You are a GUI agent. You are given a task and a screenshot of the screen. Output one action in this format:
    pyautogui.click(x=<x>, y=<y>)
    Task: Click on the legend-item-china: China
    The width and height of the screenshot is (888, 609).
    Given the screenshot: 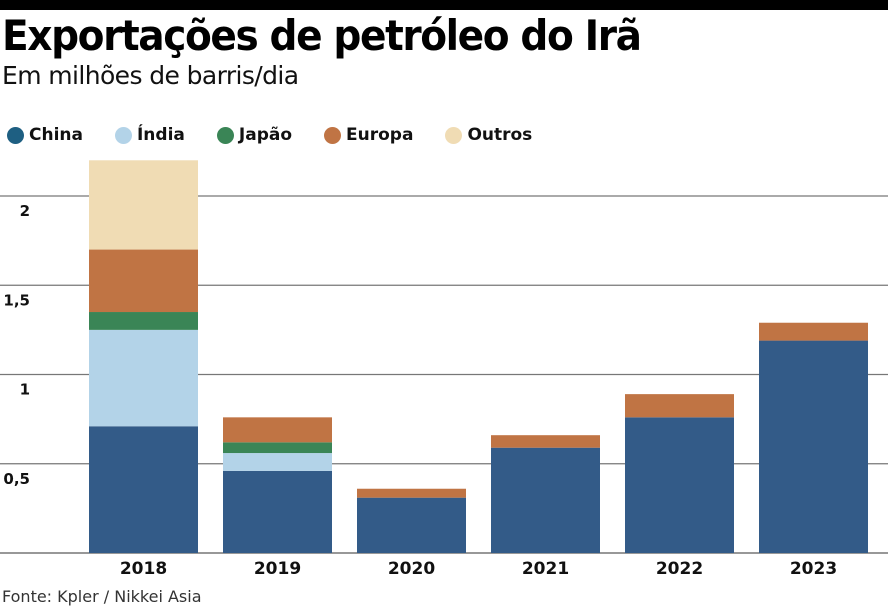 What is the action you would take?
    pyautogui.click(x=45, y=135)
    